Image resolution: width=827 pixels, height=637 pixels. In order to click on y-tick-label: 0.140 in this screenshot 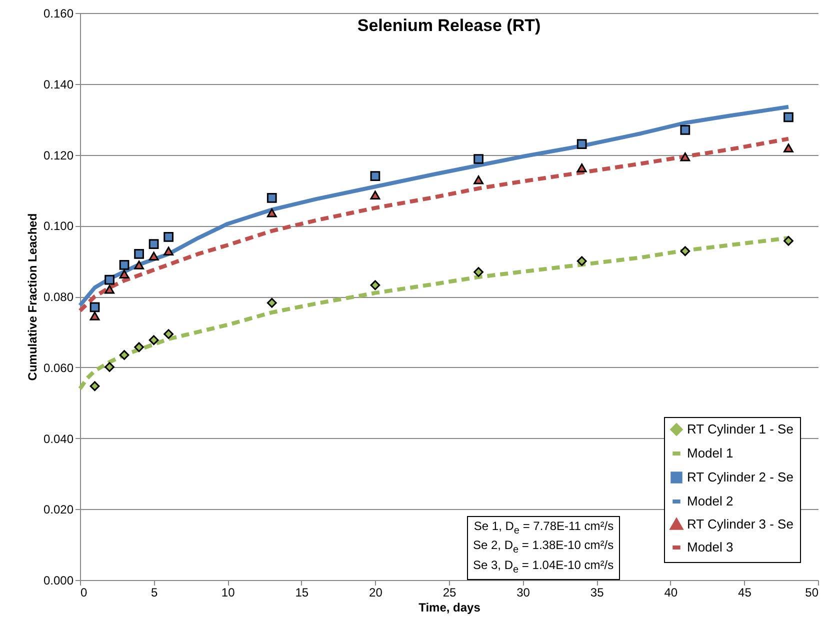, I will do `click(58, 84)`.